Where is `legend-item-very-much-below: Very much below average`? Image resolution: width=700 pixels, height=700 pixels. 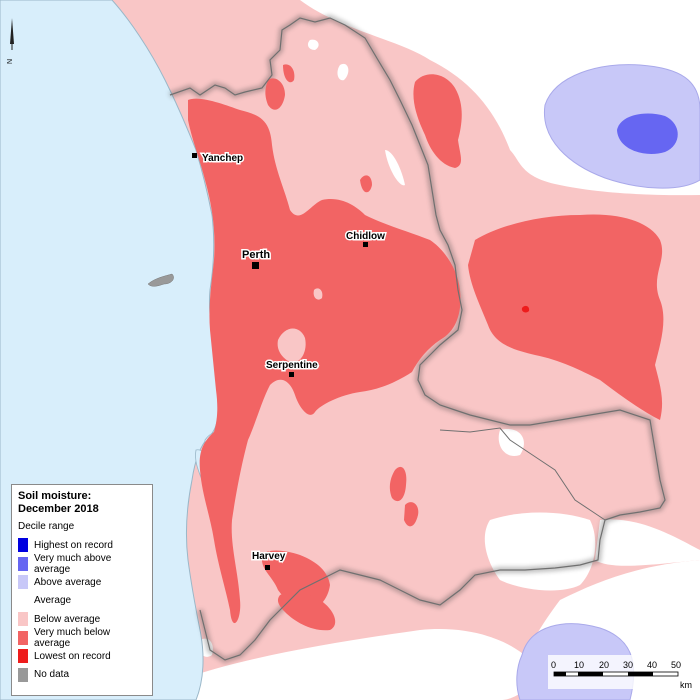 legend-item-very-much-below: Very much below average is located at coordinates (82, 637).